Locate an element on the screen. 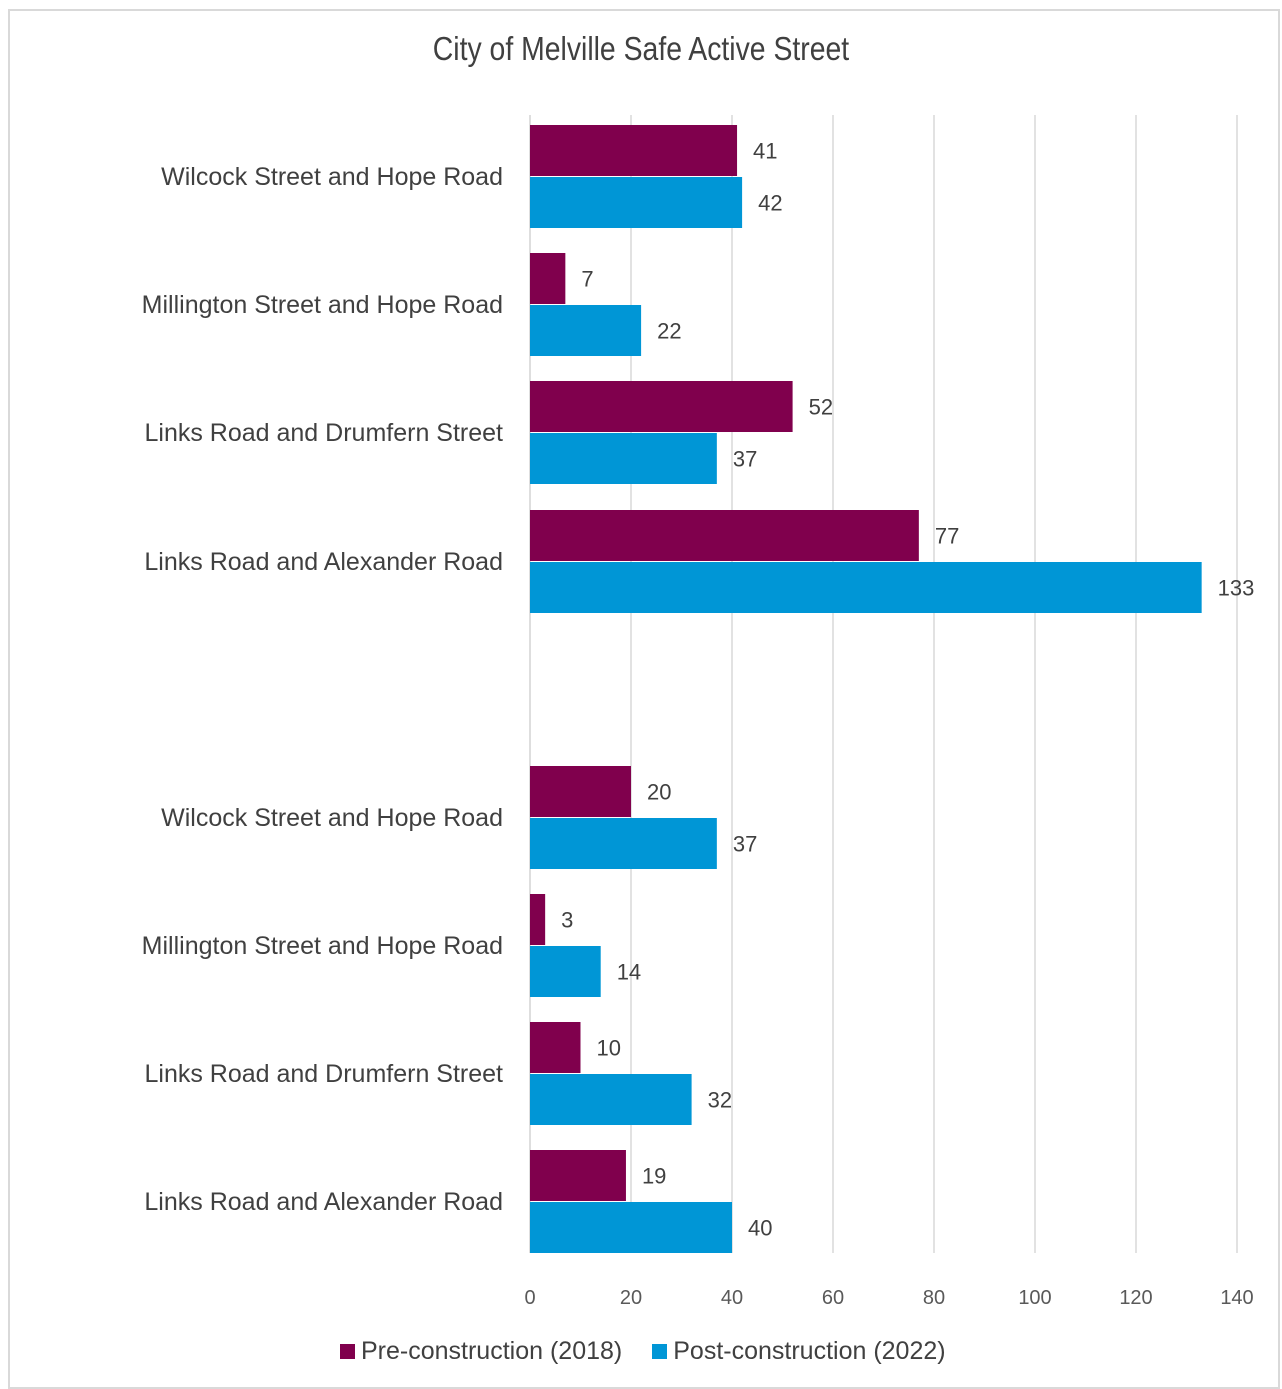 Image resolution: width=1282 pixels, height=1389 pixels. x-tick-label: 80 is located at coordinates (934, 1298).